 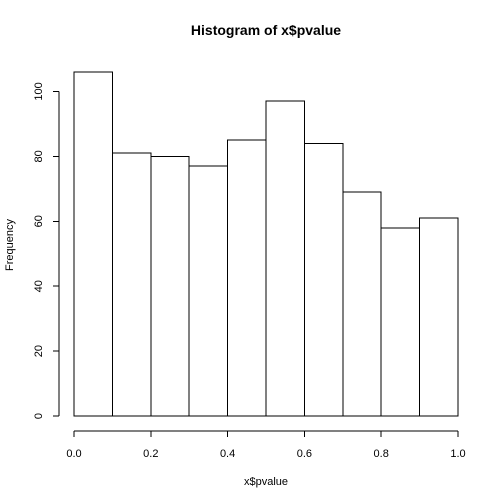 I want to click on y-tick-label-4: 60, so click(x=39, y=221).